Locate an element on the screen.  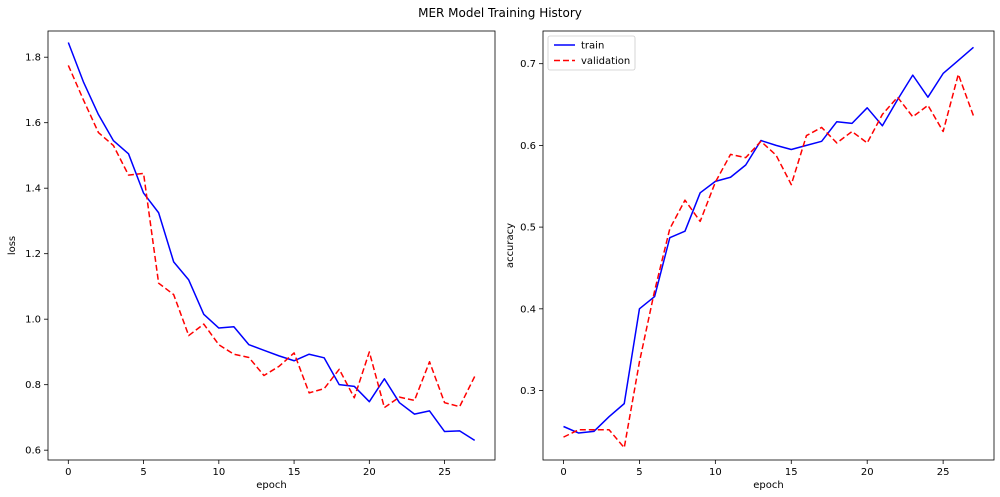
chart-1-y-tick-label: 0.6 is located at coordinates (528, 146).